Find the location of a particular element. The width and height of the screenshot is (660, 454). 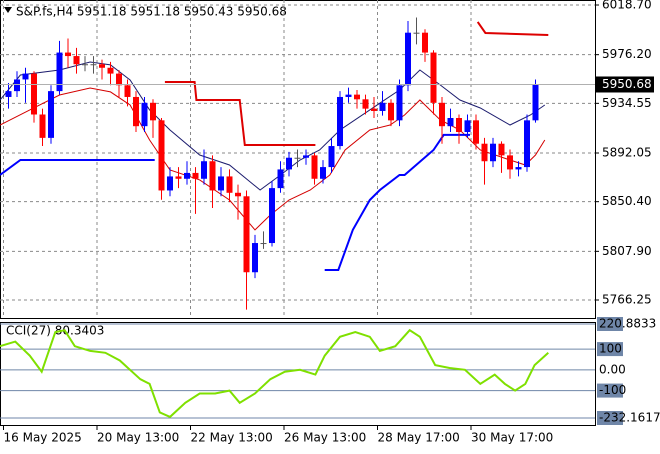

x-tick-label: 16 May 2025 is located at coordinates (43, 438).